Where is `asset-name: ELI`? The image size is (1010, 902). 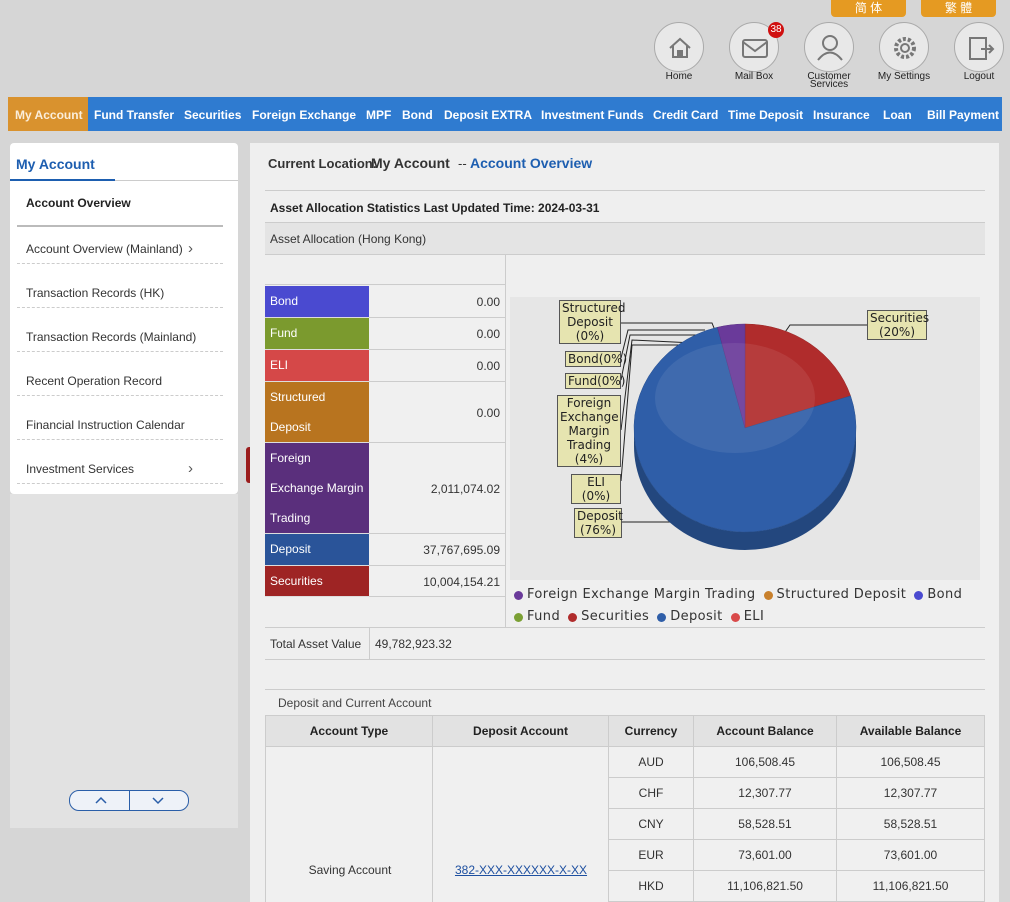 asset-name: ELI is located at coordinates (279, 365).